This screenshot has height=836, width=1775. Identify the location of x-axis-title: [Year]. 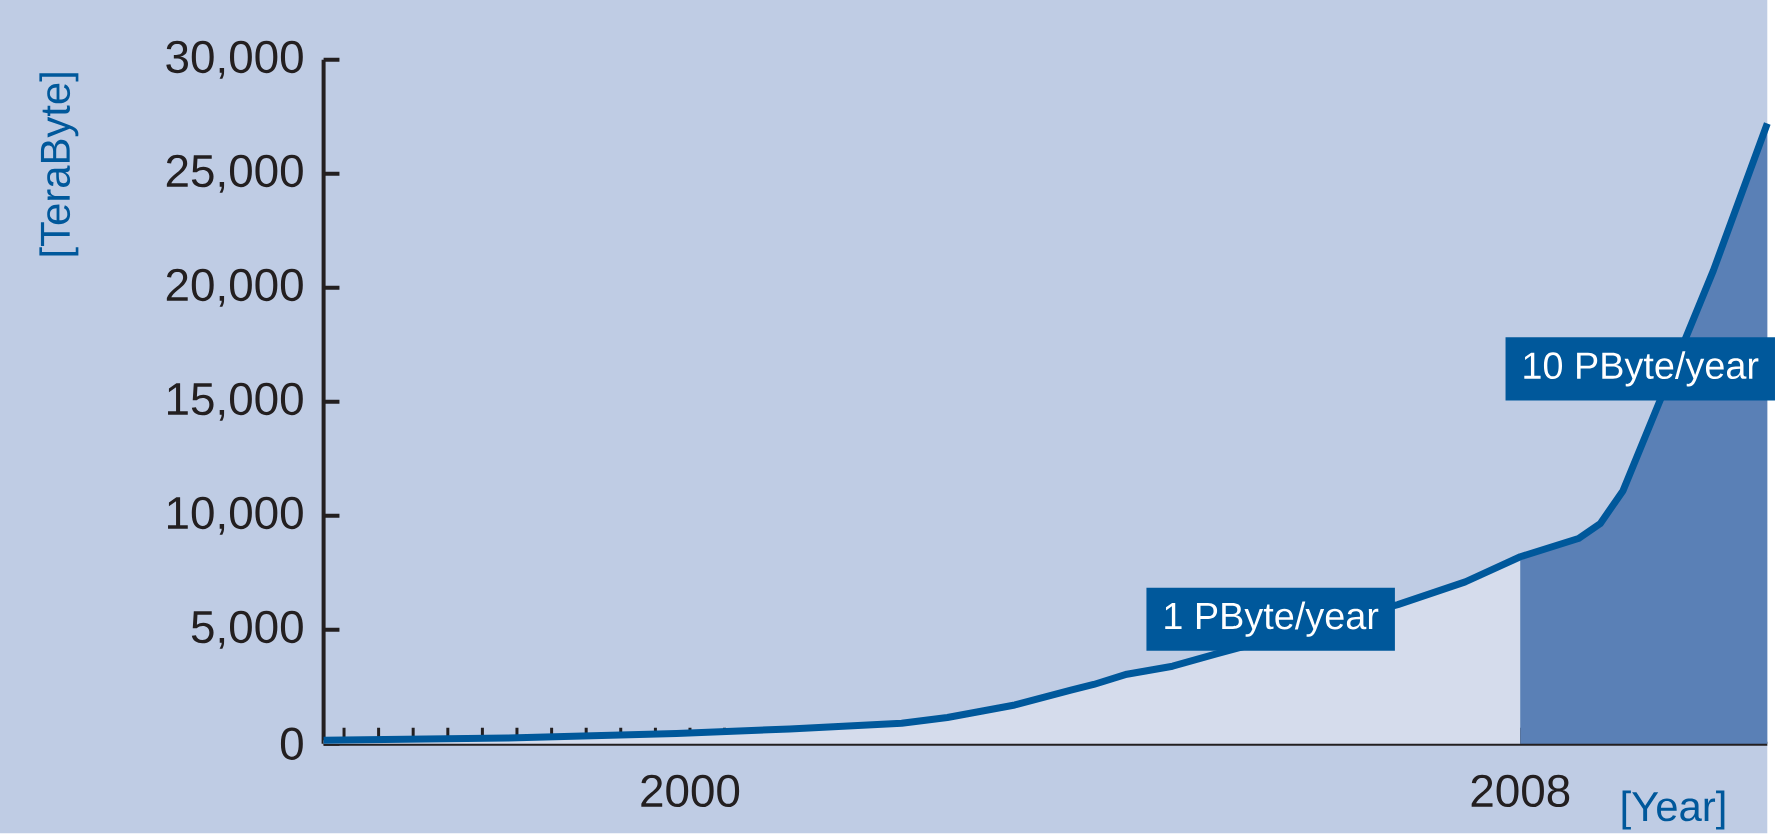
(1673, 810).